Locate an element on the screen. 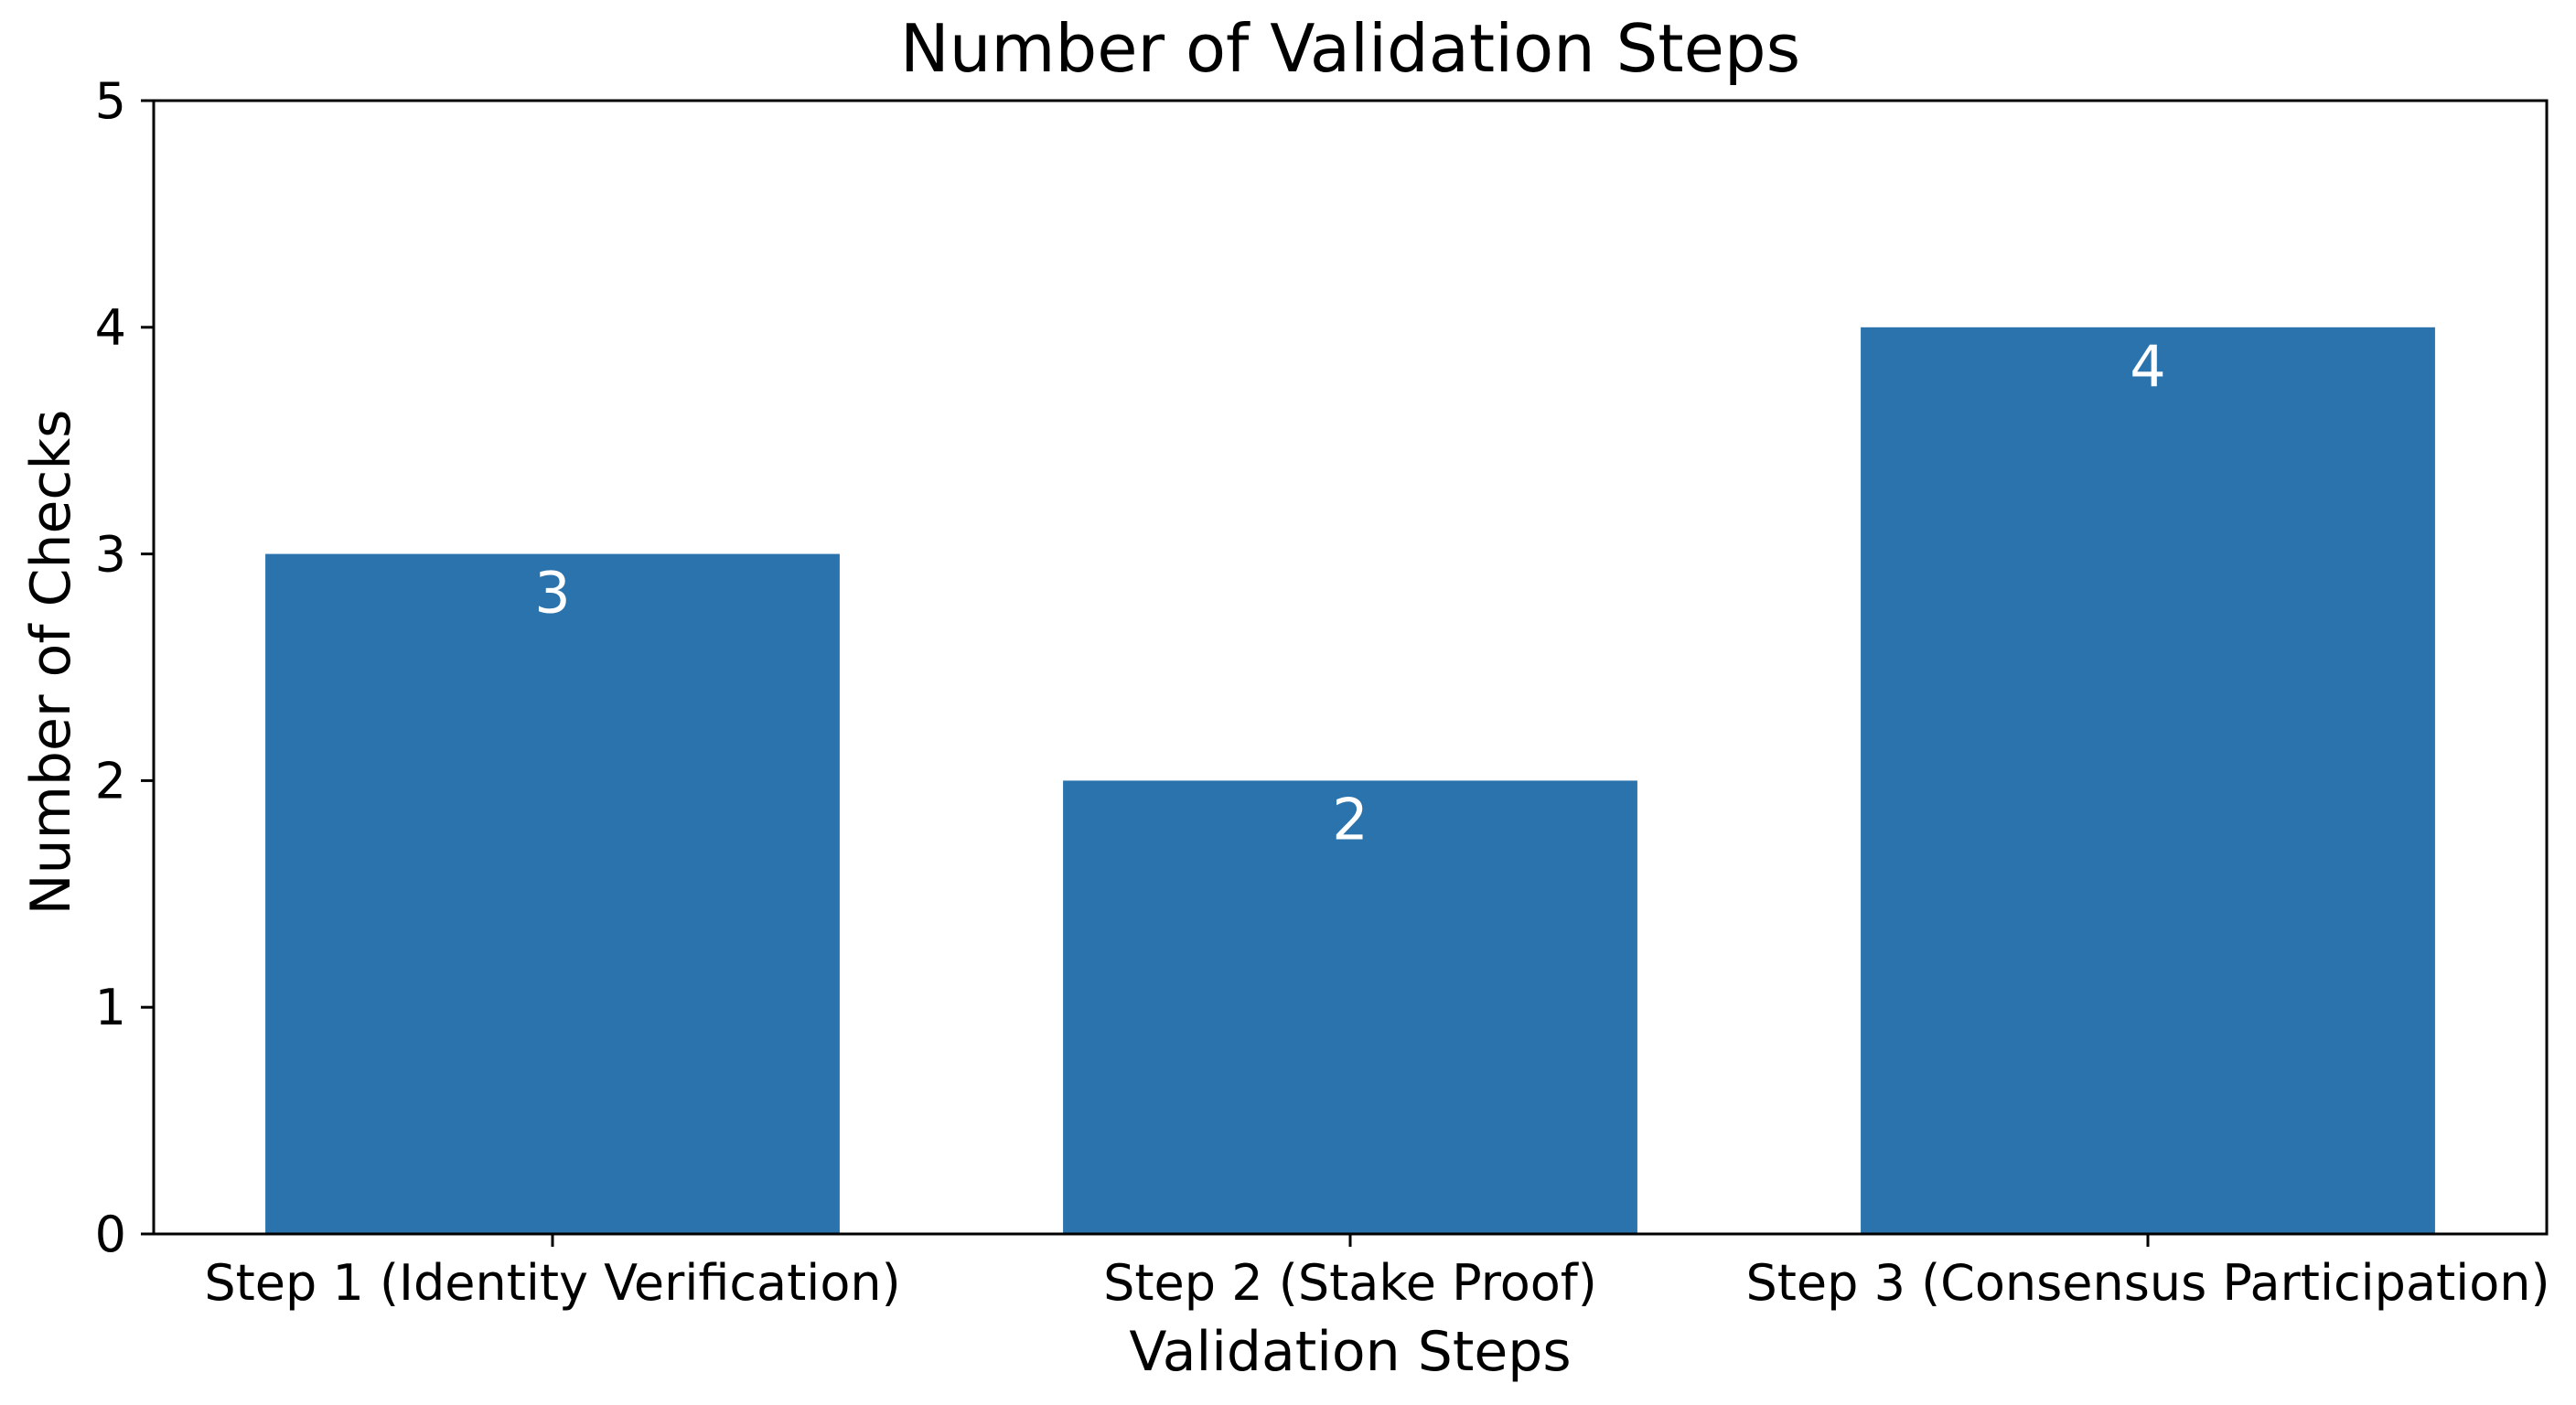 The width and height of the screenshot is (2576, 1405). y-axis-title: Number of Checks is located at coordinates (51, 663).